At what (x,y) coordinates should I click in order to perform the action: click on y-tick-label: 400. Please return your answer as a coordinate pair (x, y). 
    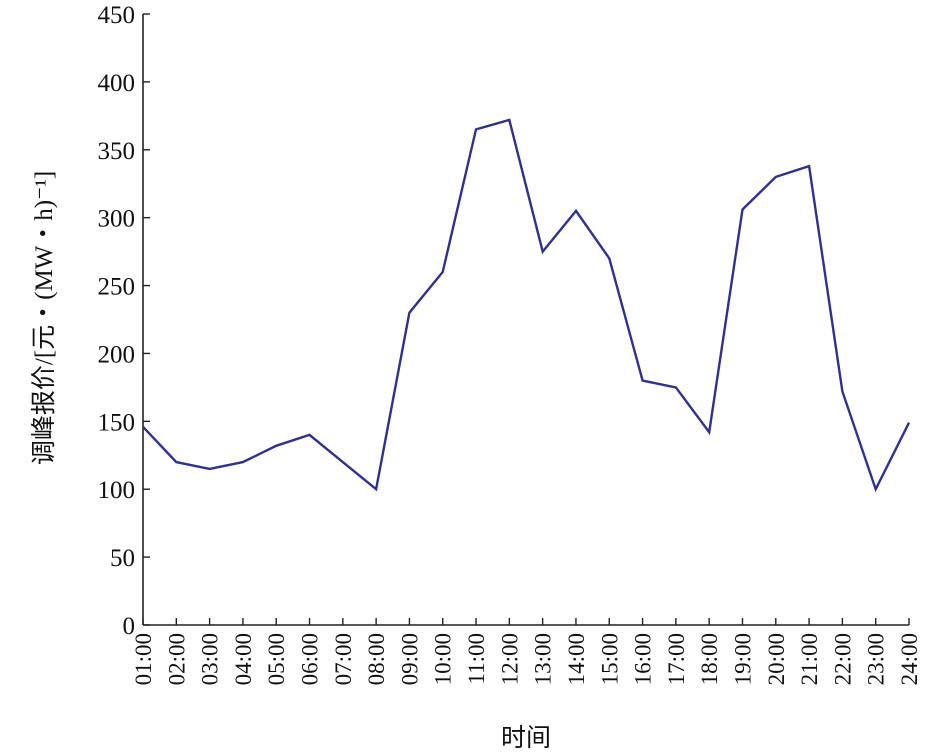
    Looking at the image, I should click on (117, 83).